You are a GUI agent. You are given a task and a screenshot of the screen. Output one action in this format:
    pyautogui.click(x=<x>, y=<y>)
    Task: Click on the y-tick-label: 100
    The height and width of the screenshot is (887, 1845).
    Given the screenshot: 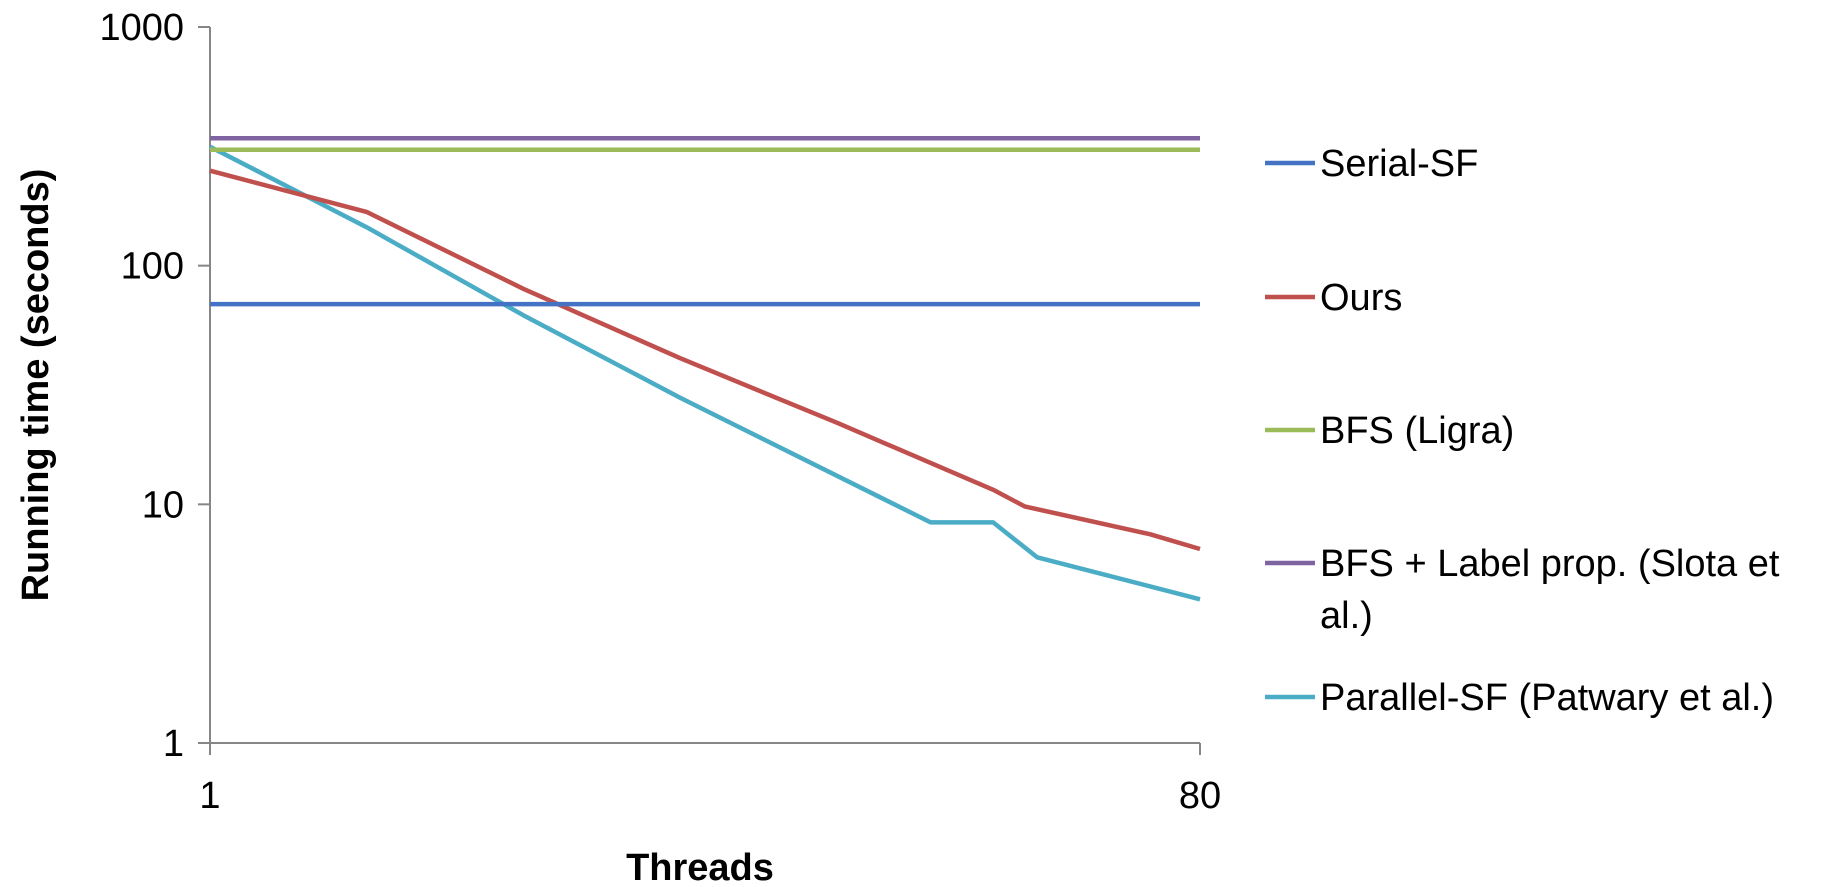 What is the action you would take?
    pyautogui.click(x=152, y=267)
    